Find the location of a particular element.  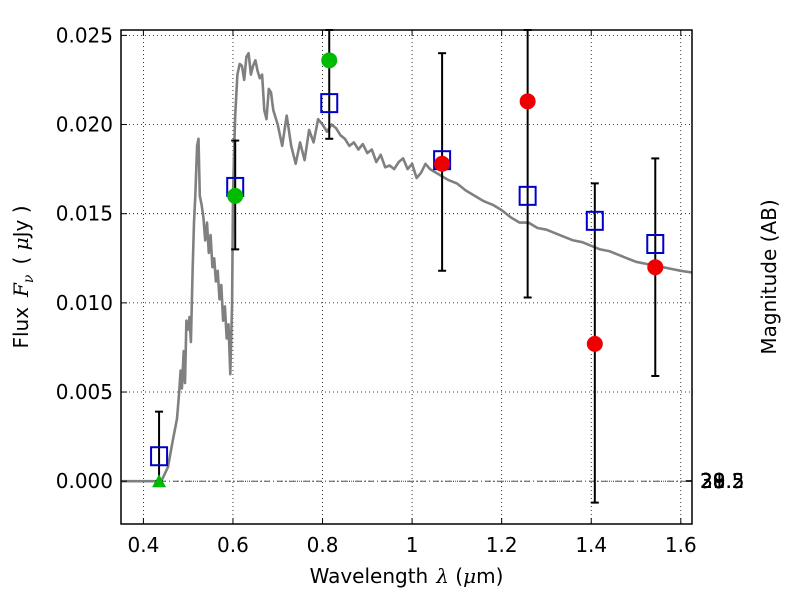

x-axis-label: Wavelength λ (μm) is located at coordinates (407, 576).